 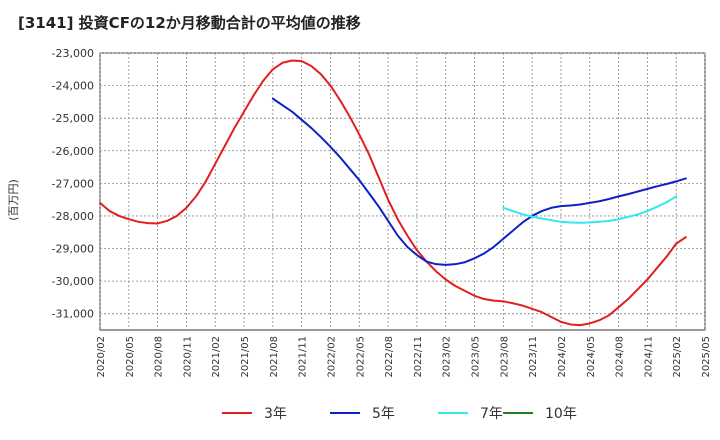 What do you see at coordinates (362, 414) in the screenshot?
I see `legend-item: 5年` at bounding box center [362, 414].